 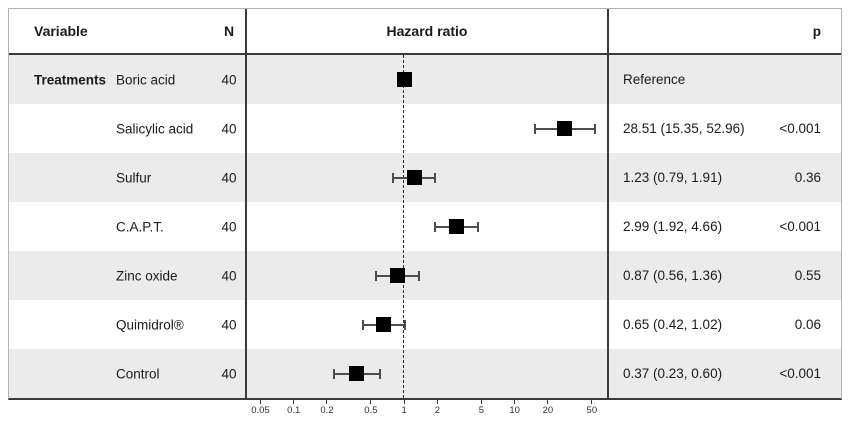 I want to click on row-right-cell: 0.65 (0.42, 1.02) 0.06, so click(x=724, y=324).